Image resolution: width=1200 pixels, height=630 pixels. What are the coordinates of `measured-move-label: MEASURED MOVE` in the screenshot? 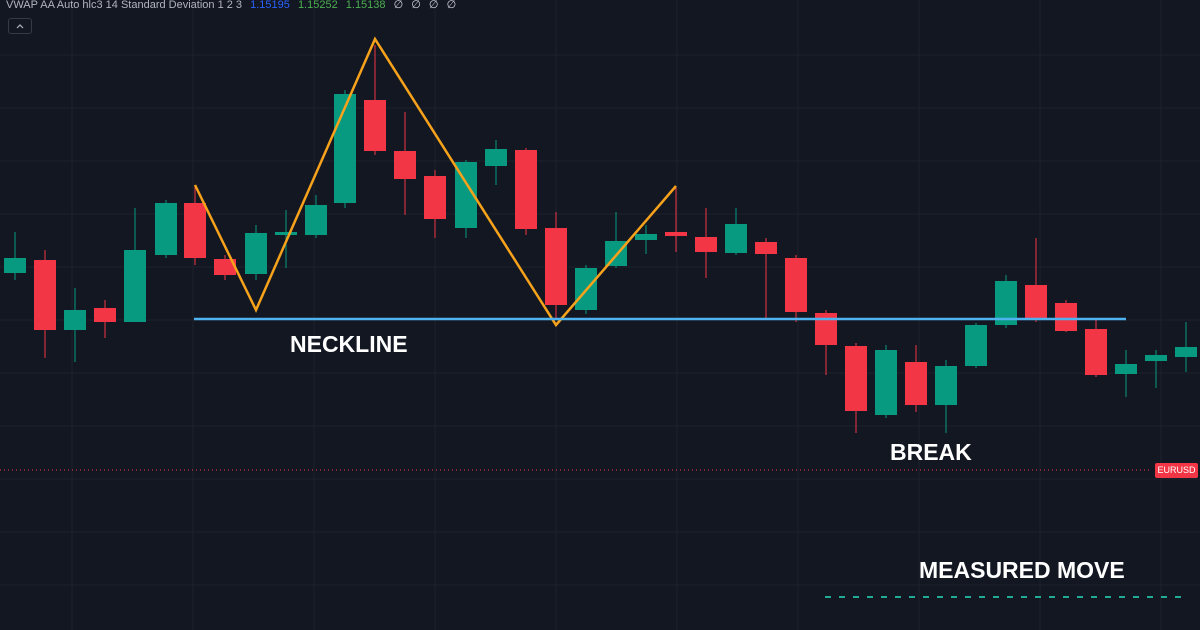 It's located at (1022, 570).